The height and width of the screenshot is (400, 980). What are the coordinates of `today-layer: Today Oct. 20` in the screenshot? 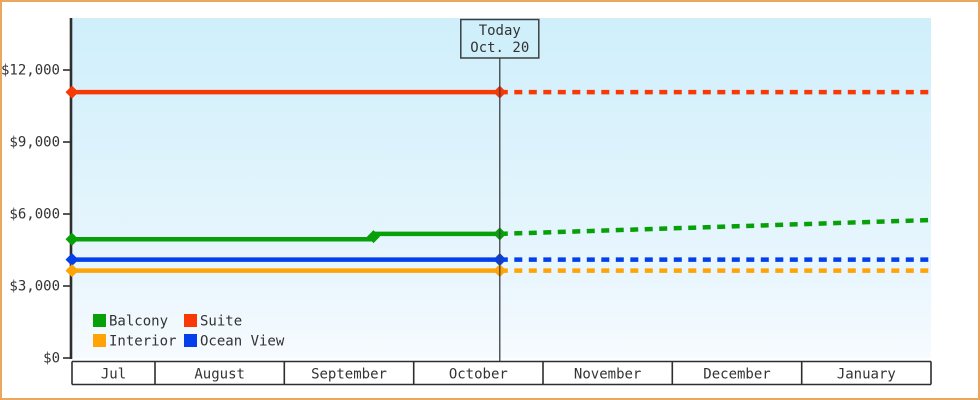 It's located at (500, 190).